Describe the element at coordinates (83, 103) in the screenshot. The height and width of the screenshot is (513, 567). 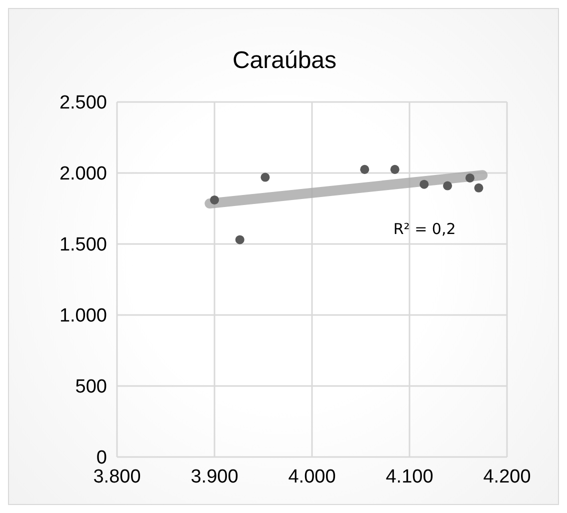
I see `y-tick-label: 2.500` at that location.